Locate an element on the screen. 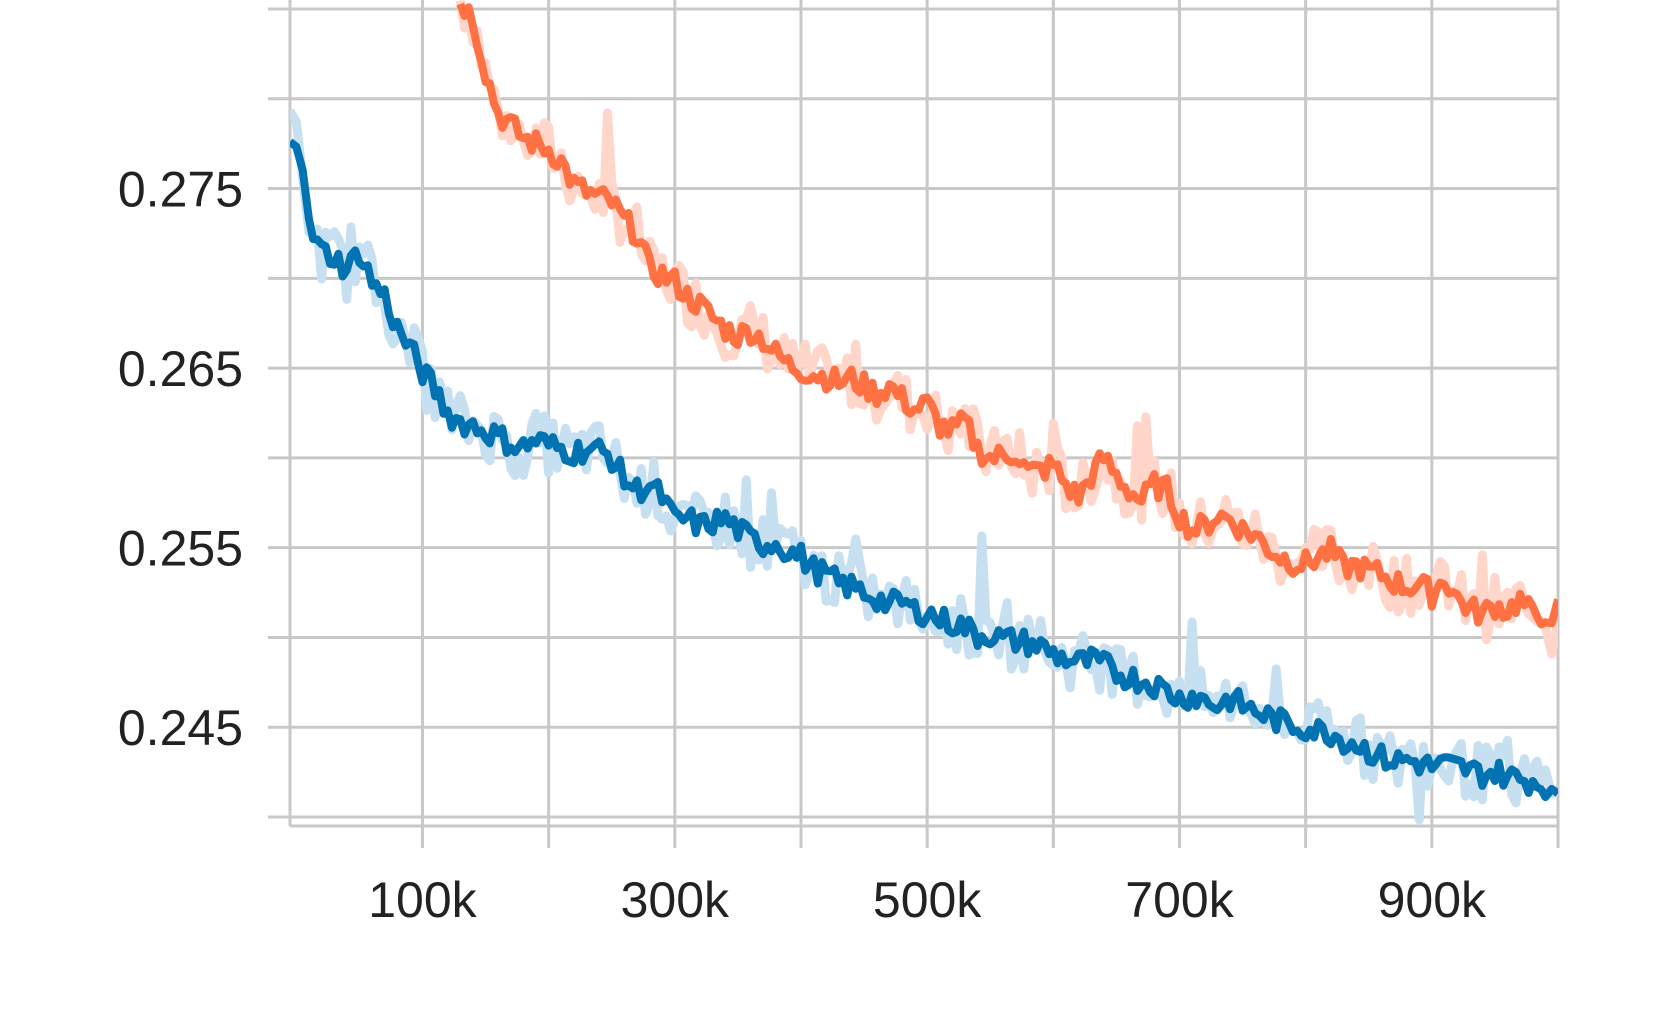  y-tick-label: 0.265 is located at coordinates (180, 369).